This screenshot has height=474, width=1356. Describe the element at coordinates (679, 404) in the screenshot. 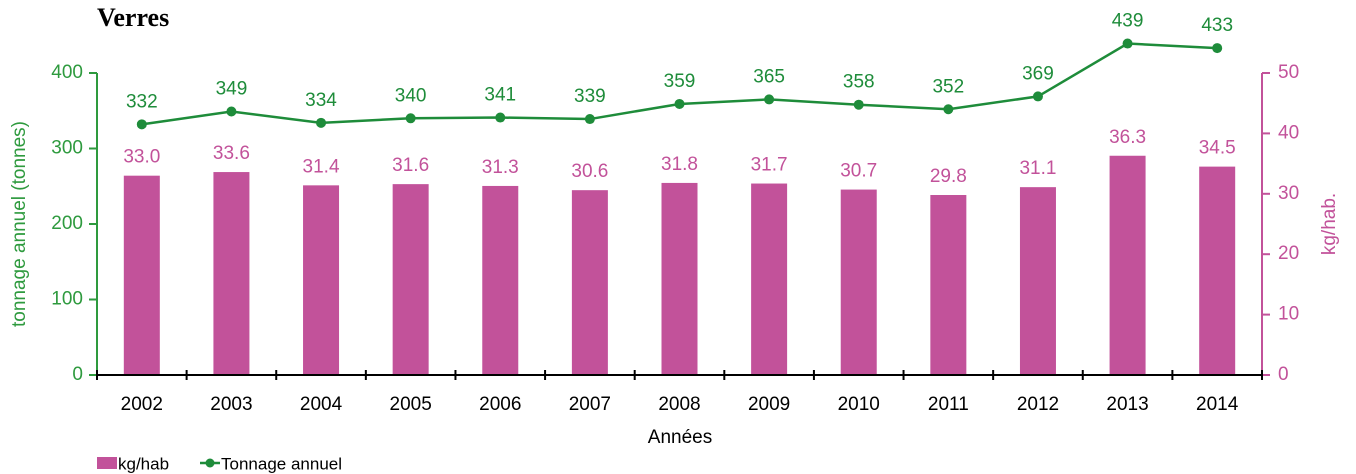

I see `x-tick-label: 2008` at that location.